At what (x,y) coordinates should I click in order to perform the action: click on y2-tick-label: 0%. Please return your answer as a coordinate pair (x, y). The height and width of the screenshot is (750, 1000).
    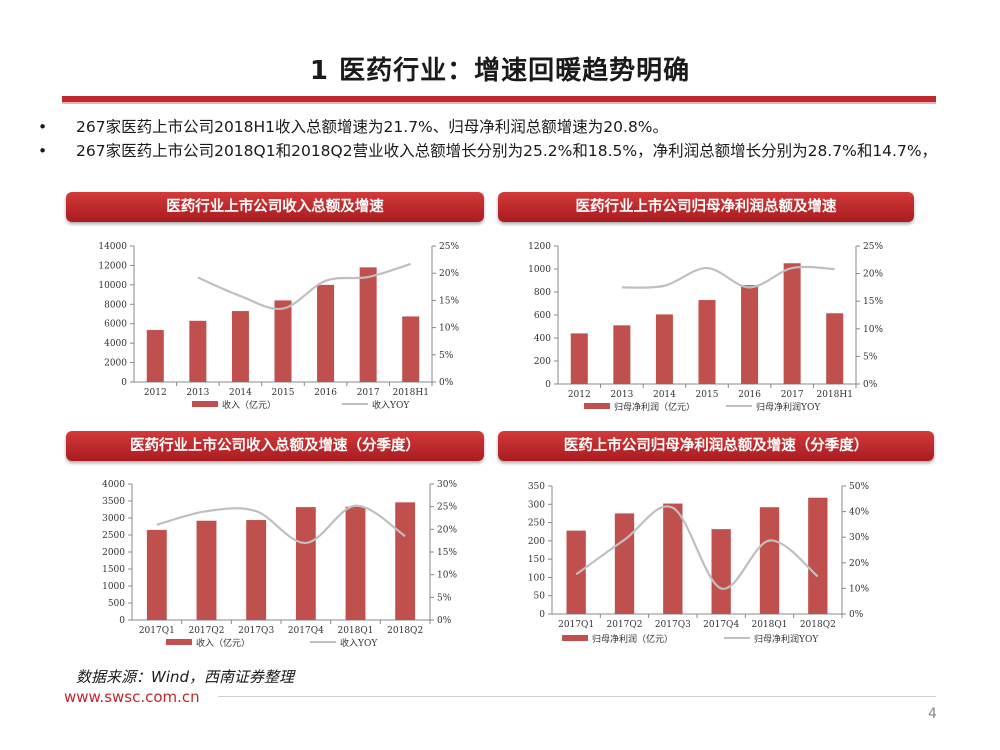
    Looking at the image, I should click on (870, 385).